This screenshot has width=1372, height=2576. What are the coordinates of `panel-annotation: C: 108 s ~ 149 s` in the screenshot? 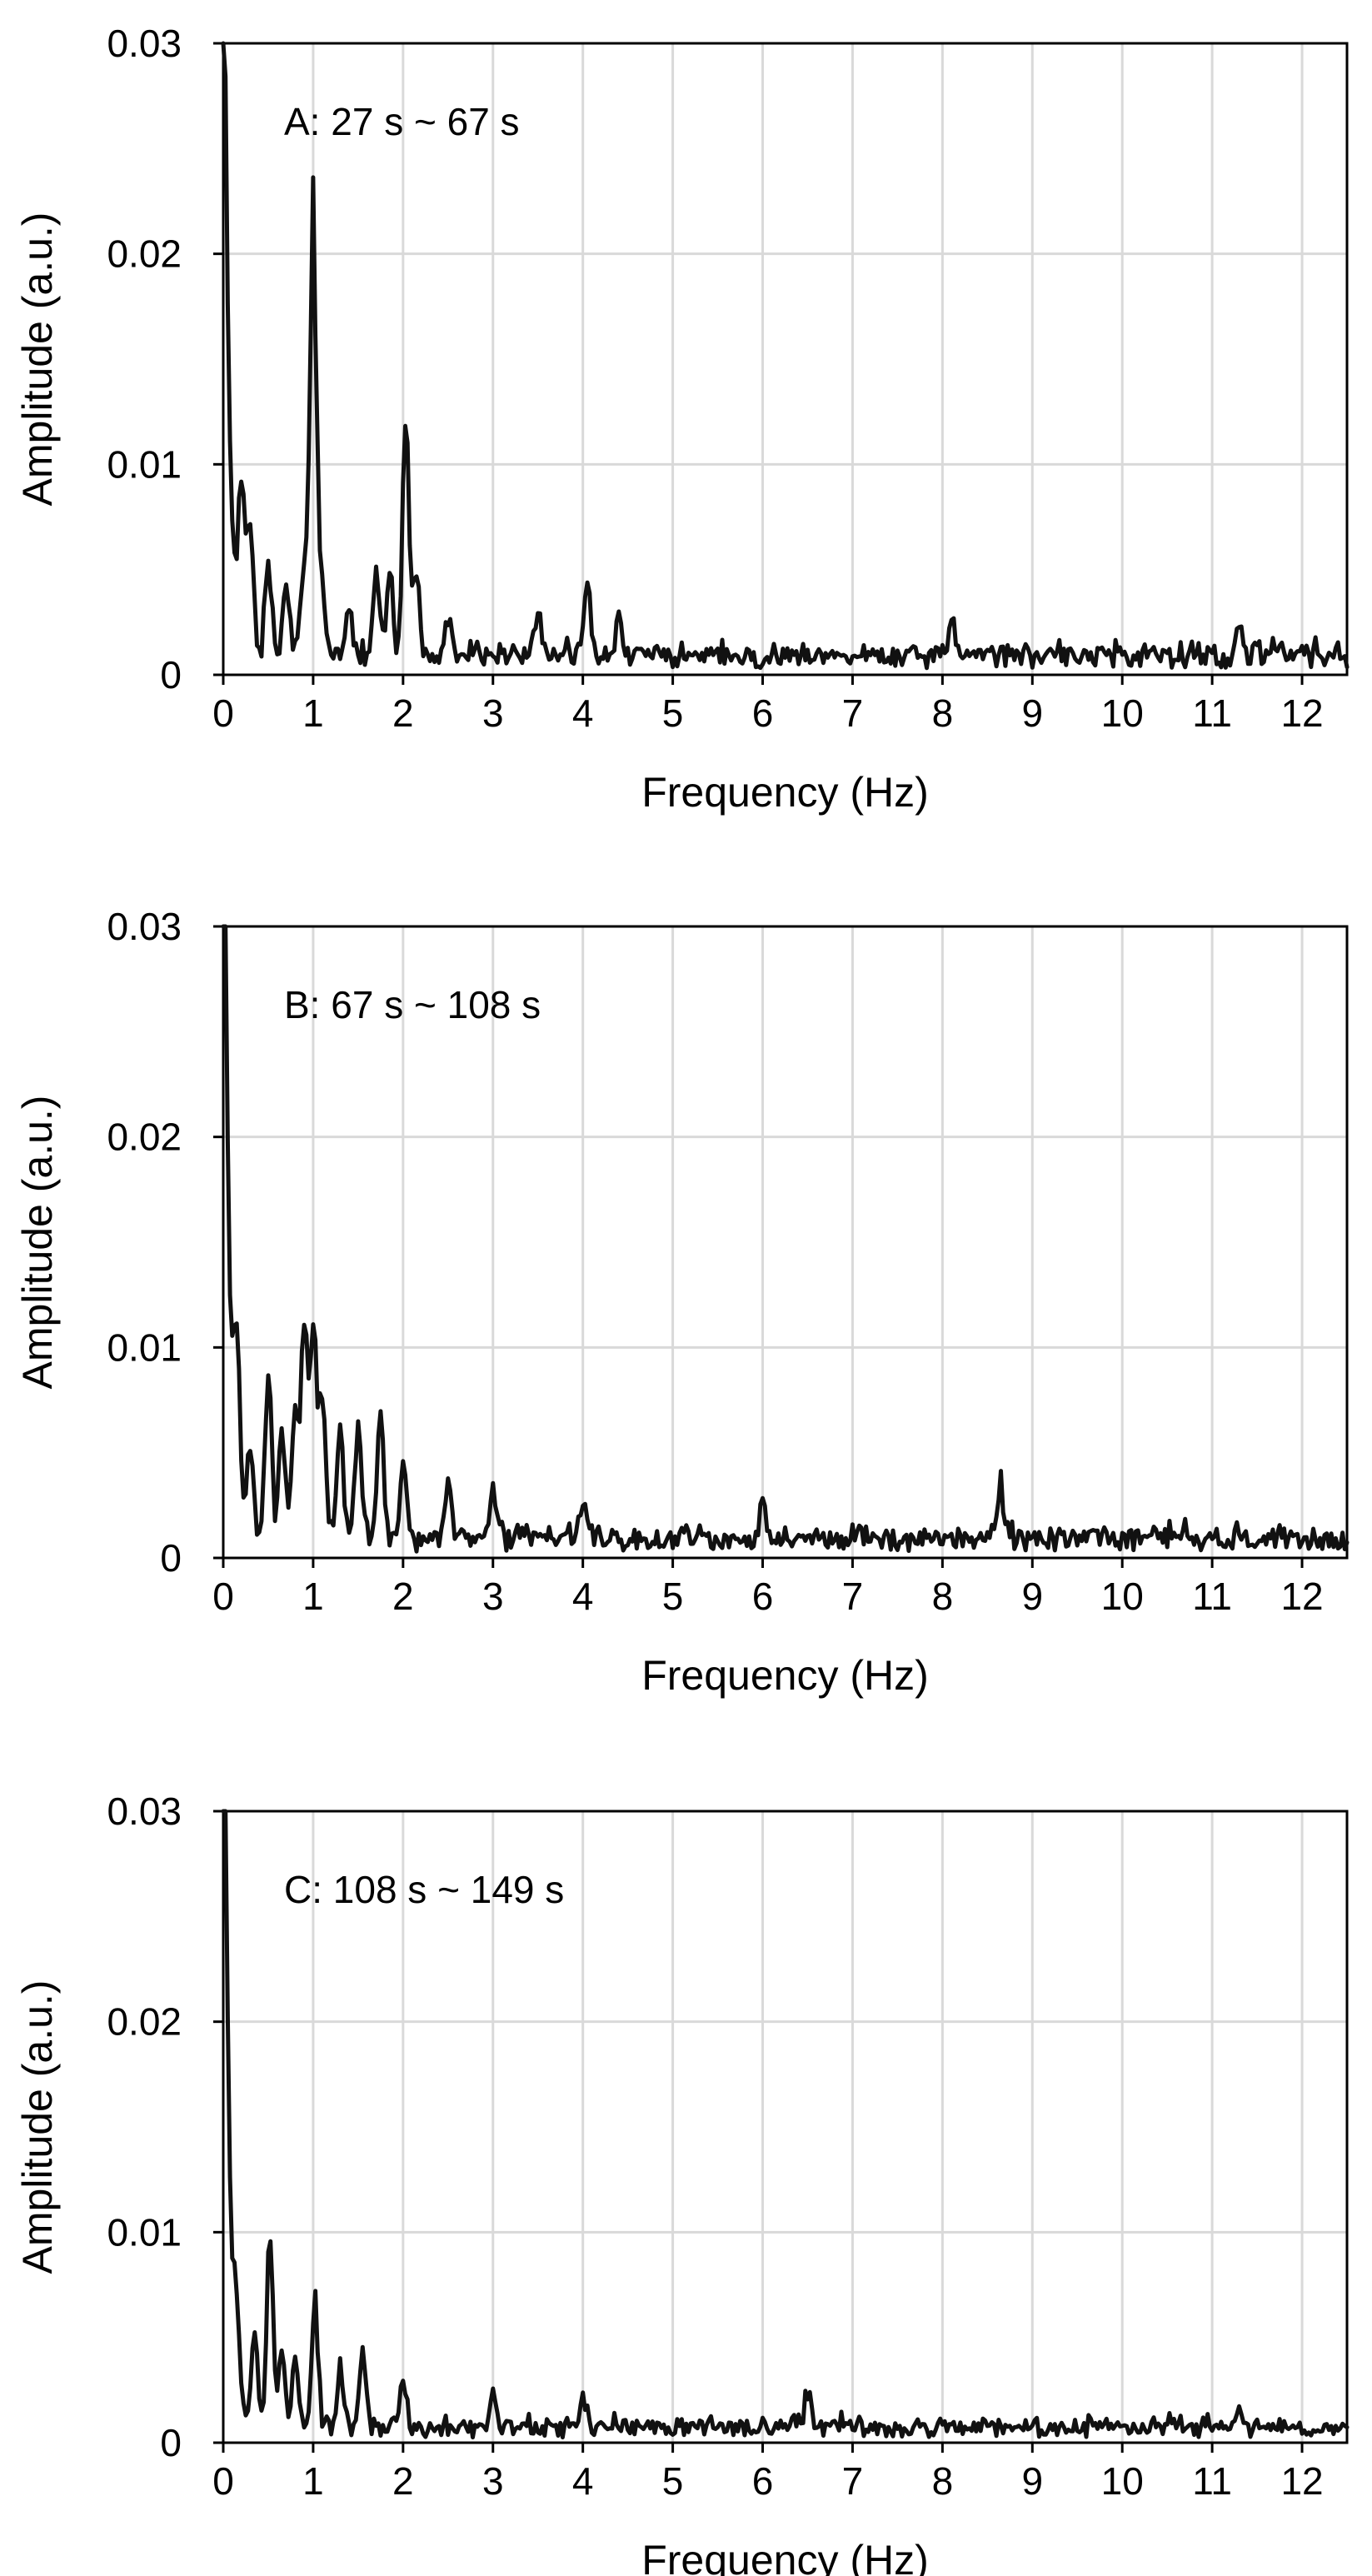 It's located at (424, 1889).